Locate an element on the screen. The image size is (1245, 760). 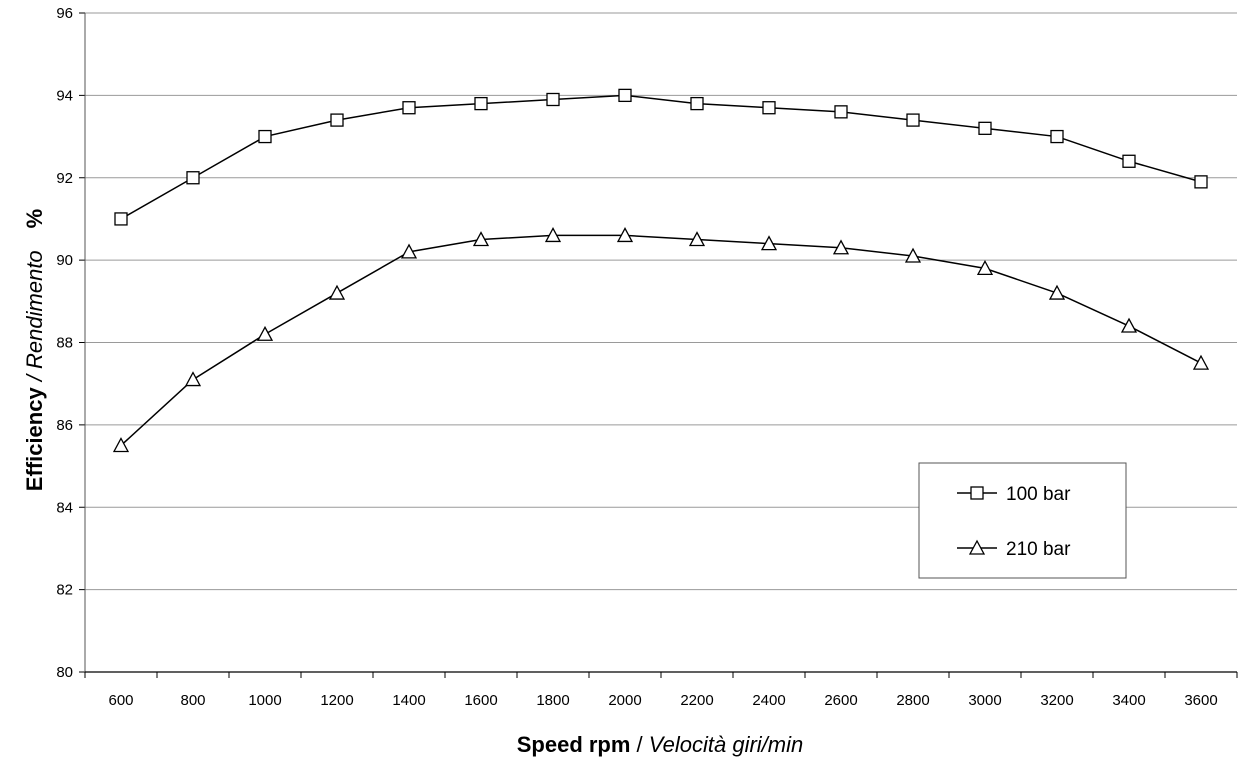
y-axis-label-unit: % is located at coordinates (34, 219).